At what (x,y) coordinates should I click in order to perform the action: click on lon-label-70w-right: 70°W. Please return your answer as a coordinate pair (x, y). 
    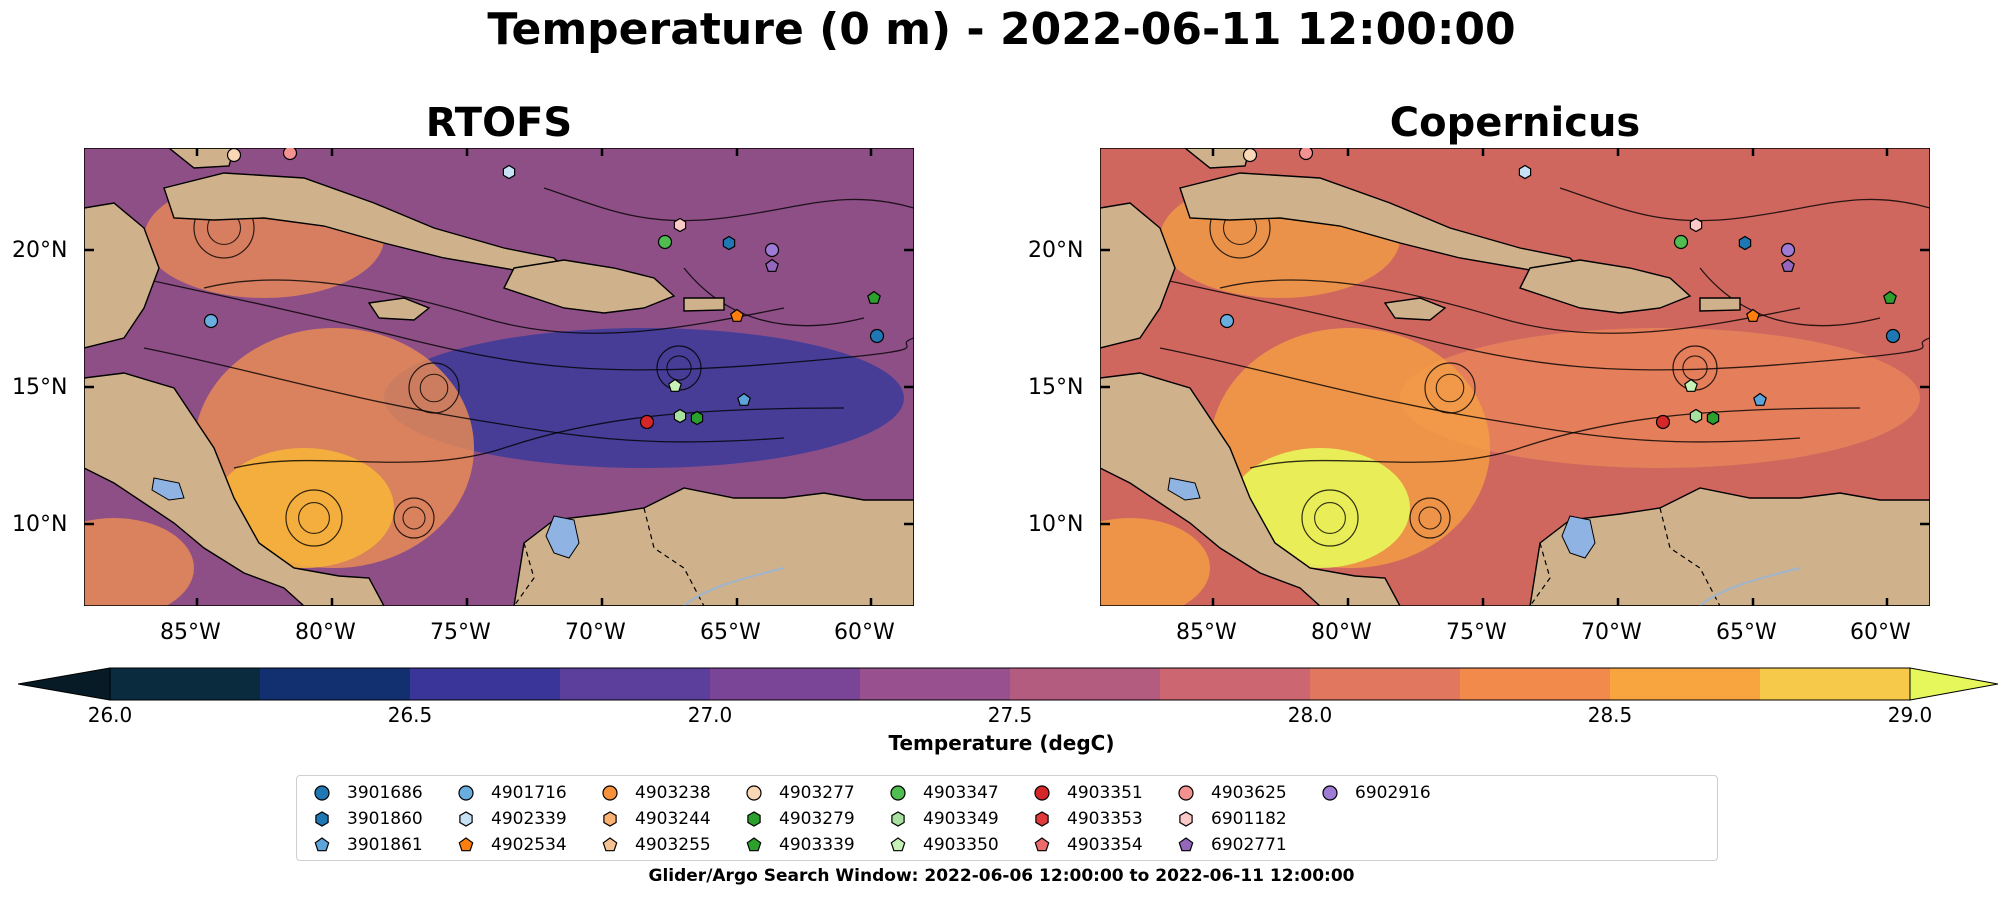
    Looking at the image, I should click on (1611, 632).